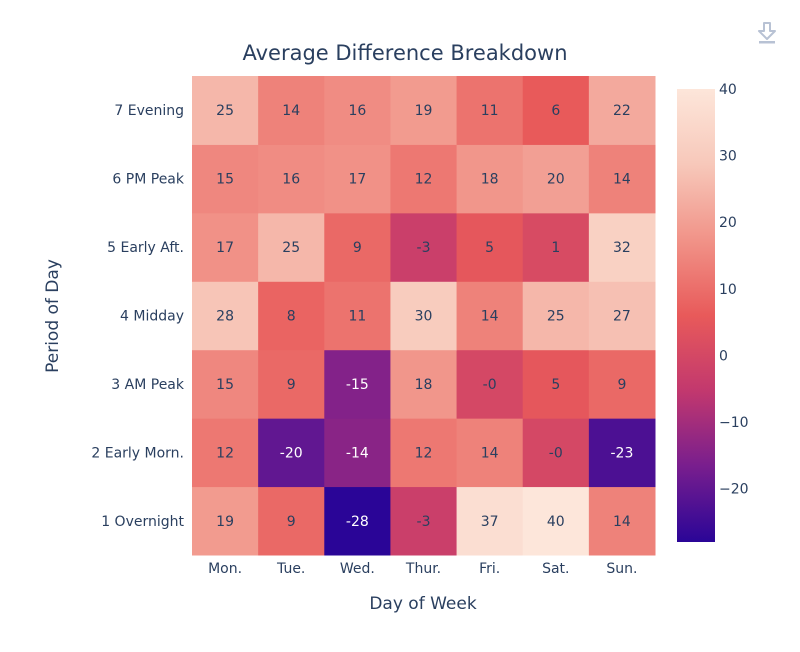 This screenshot has width=800, height=652. Describe the element at coordinates (422, 604) in the screenshot. I see `x-axis-title: Day of Week` at that location.